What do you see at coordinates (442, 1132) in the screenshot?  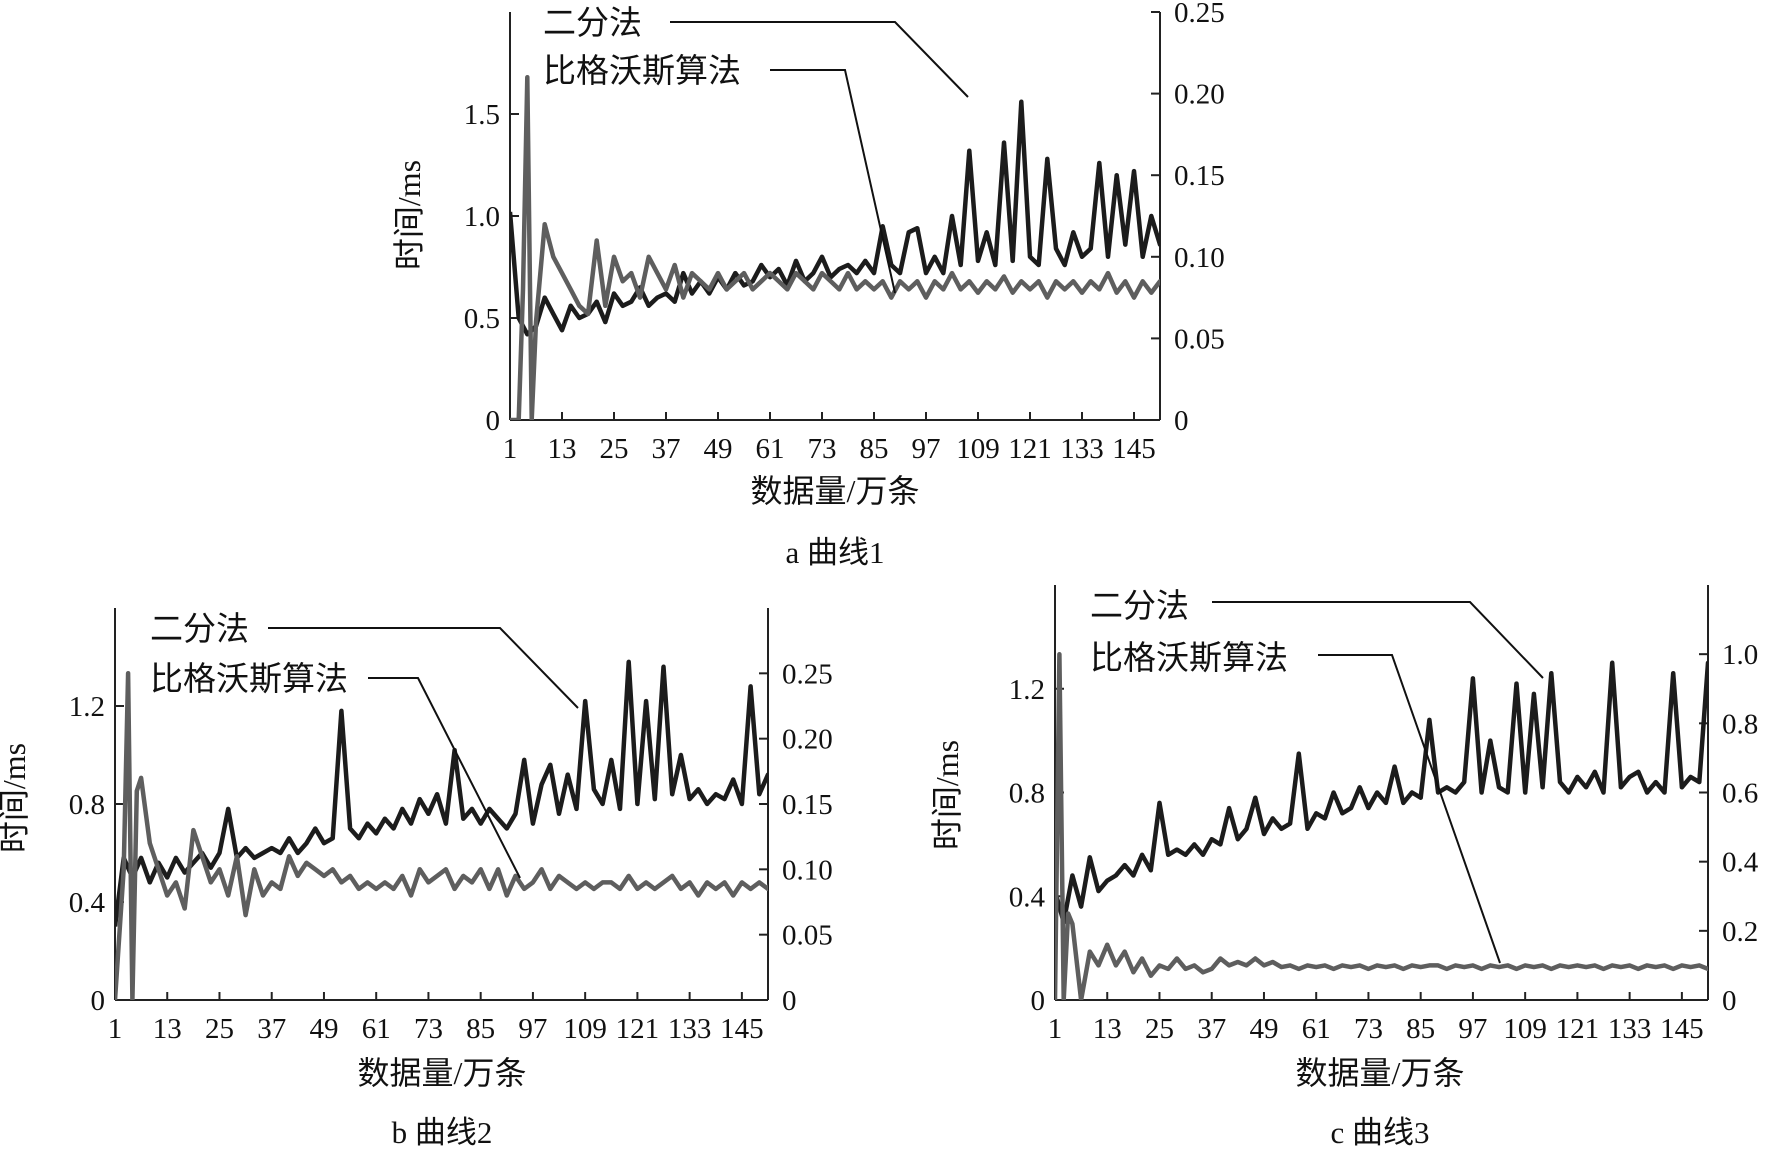 I see `chart-caption: b 曲线2` at bounding box center [442, 1132].